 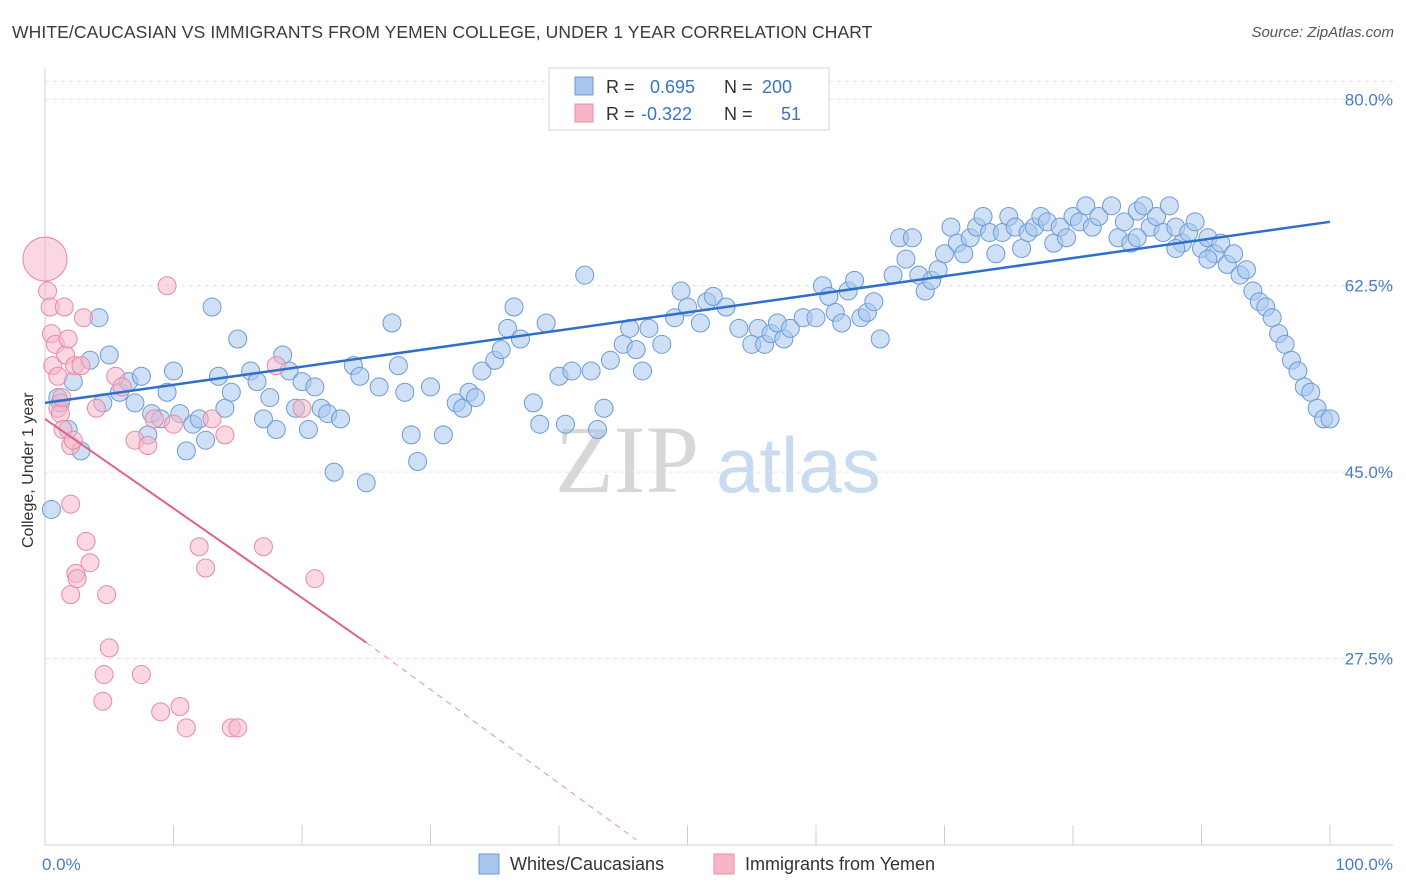 I want to click on trend-line-yemen-extension, so click(x=501, y=741).